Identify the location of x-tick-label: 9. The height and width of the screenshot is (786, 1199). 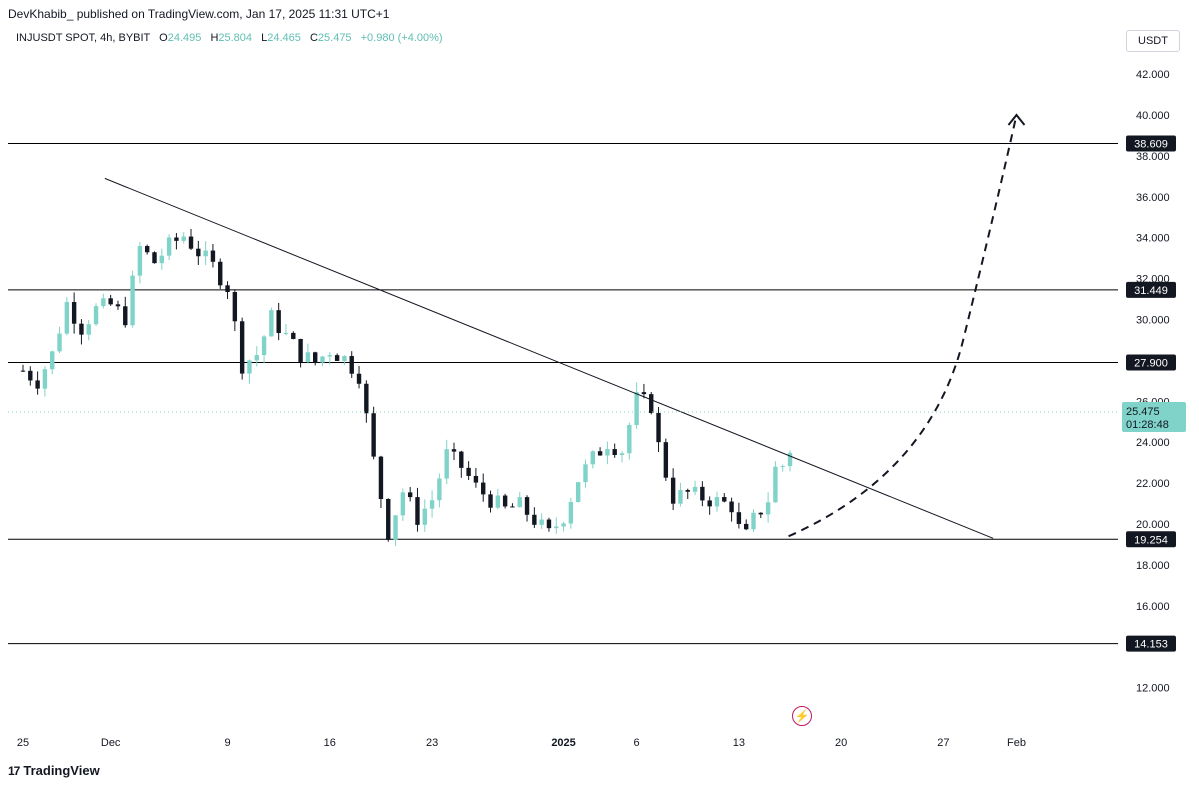
(227, 743).